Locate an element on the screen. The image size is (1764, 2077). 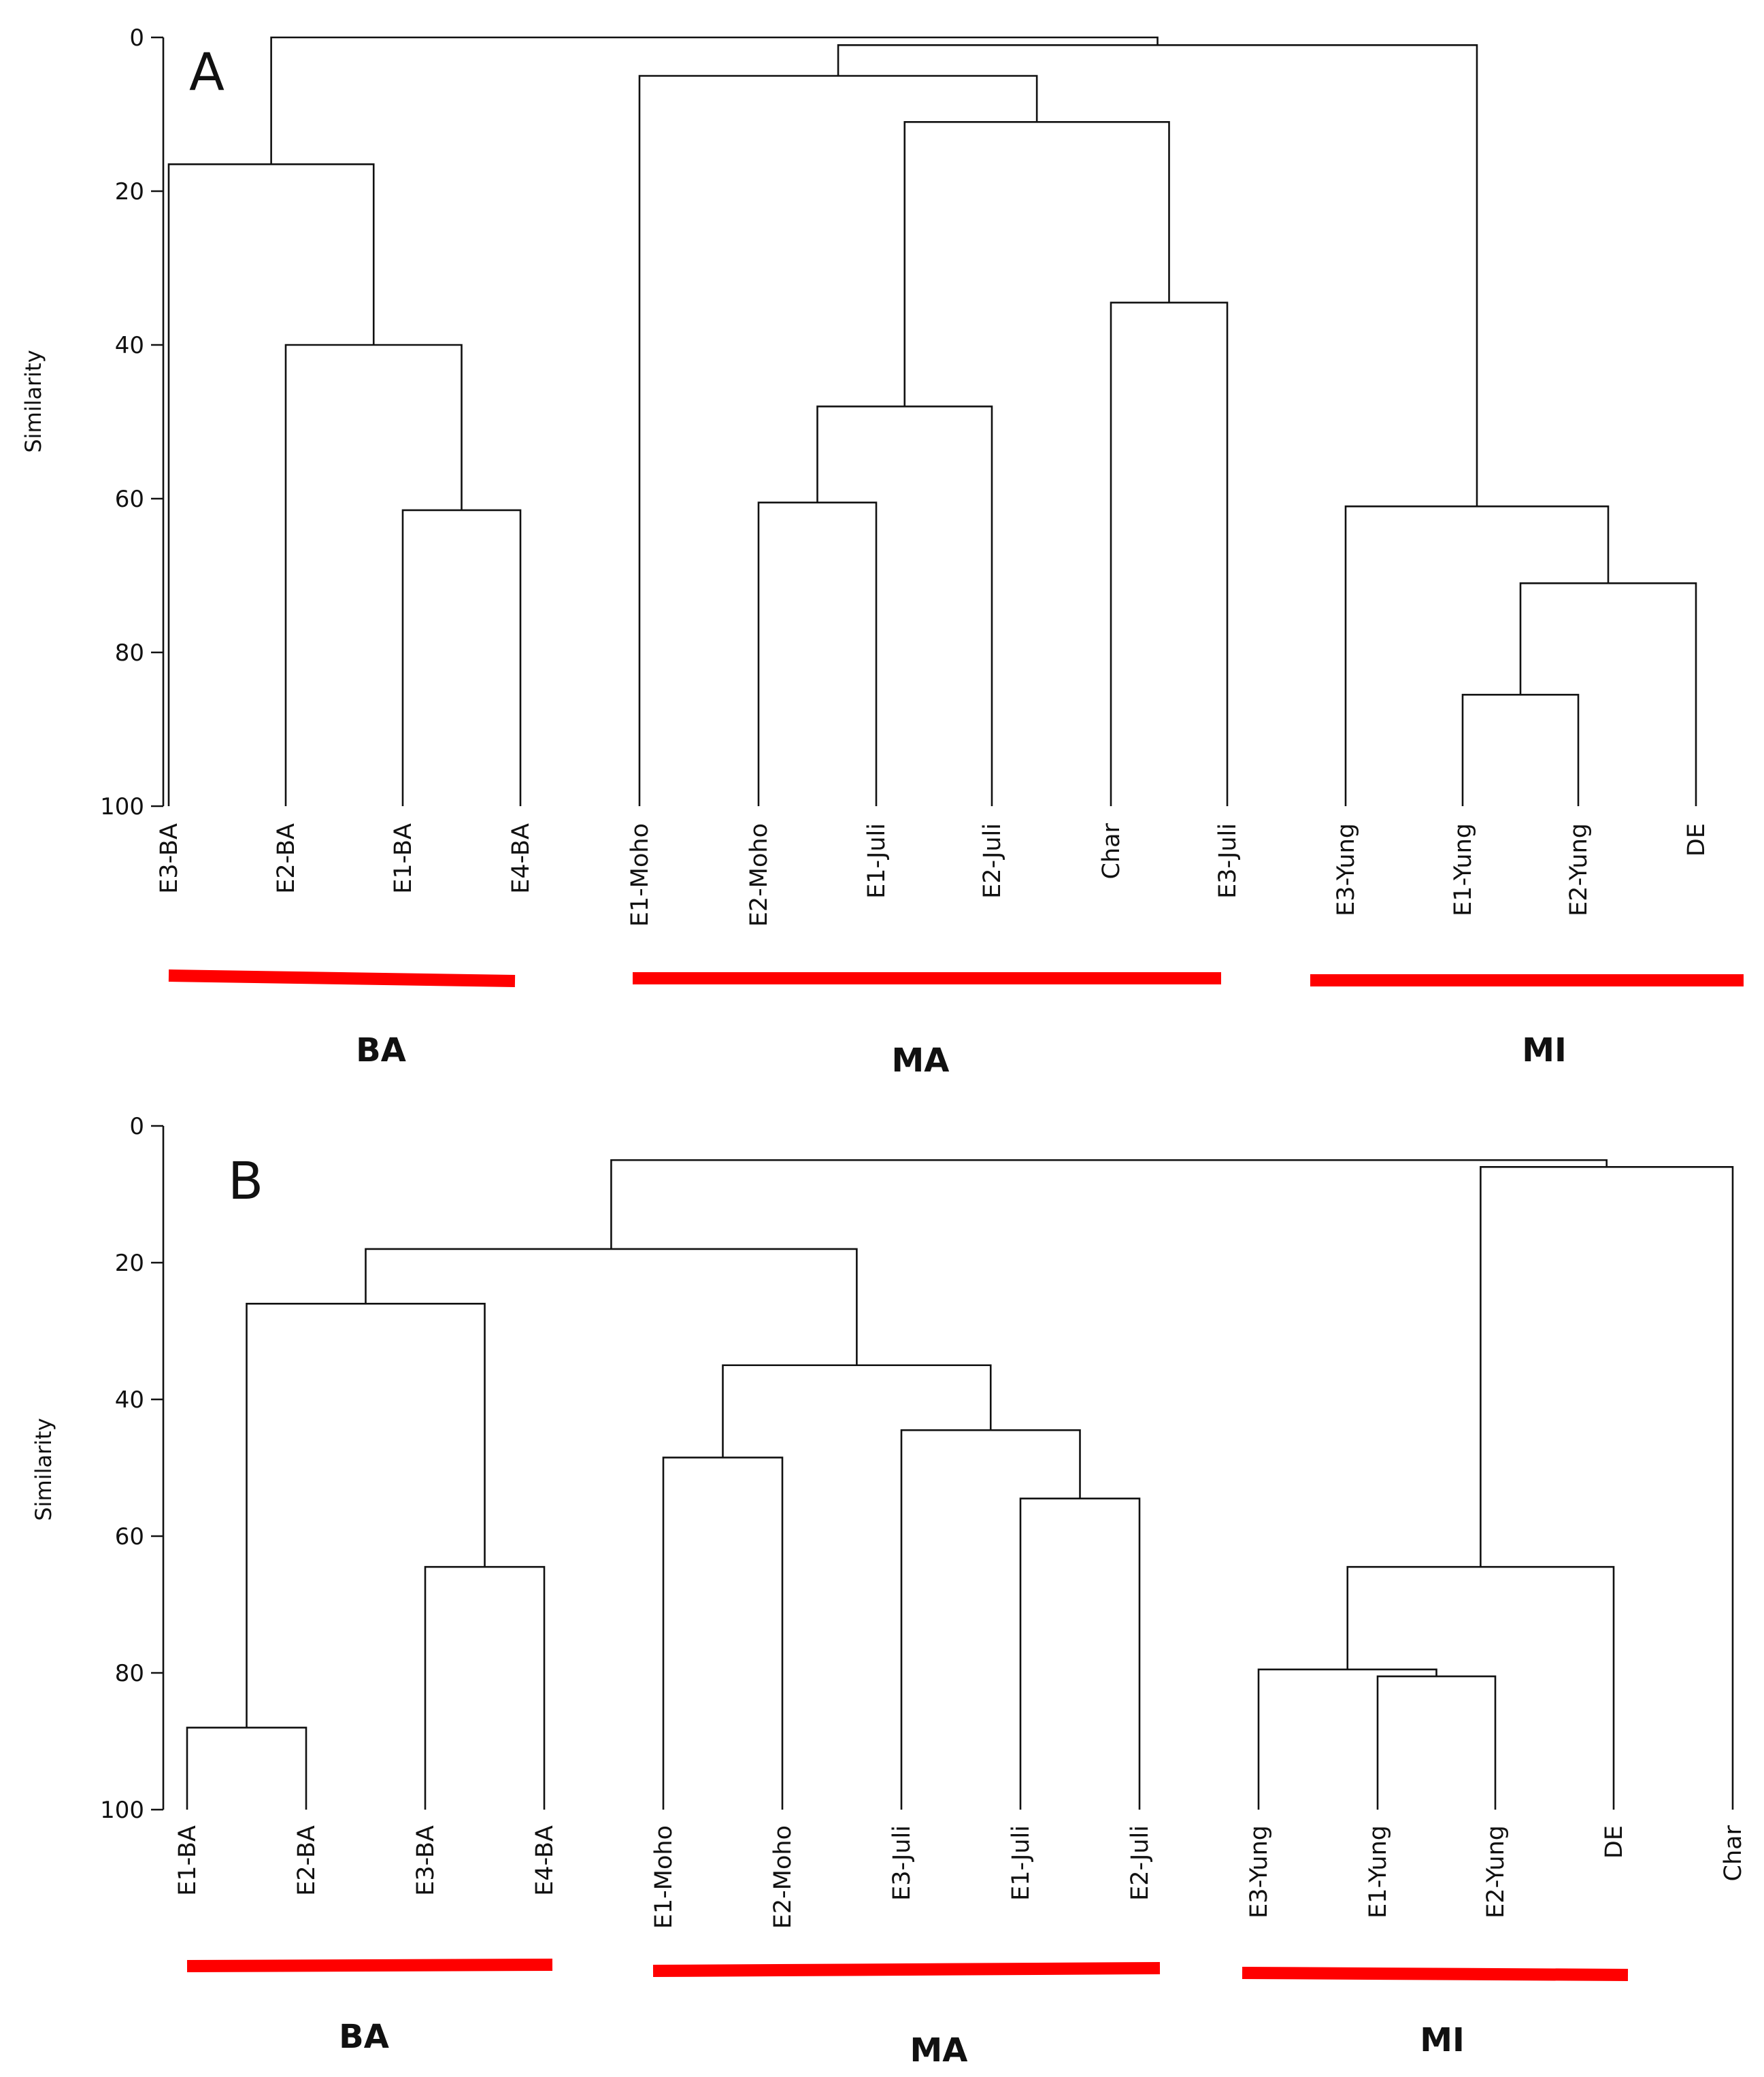
group-bar-mi is located at coordinates (1435, 1974).